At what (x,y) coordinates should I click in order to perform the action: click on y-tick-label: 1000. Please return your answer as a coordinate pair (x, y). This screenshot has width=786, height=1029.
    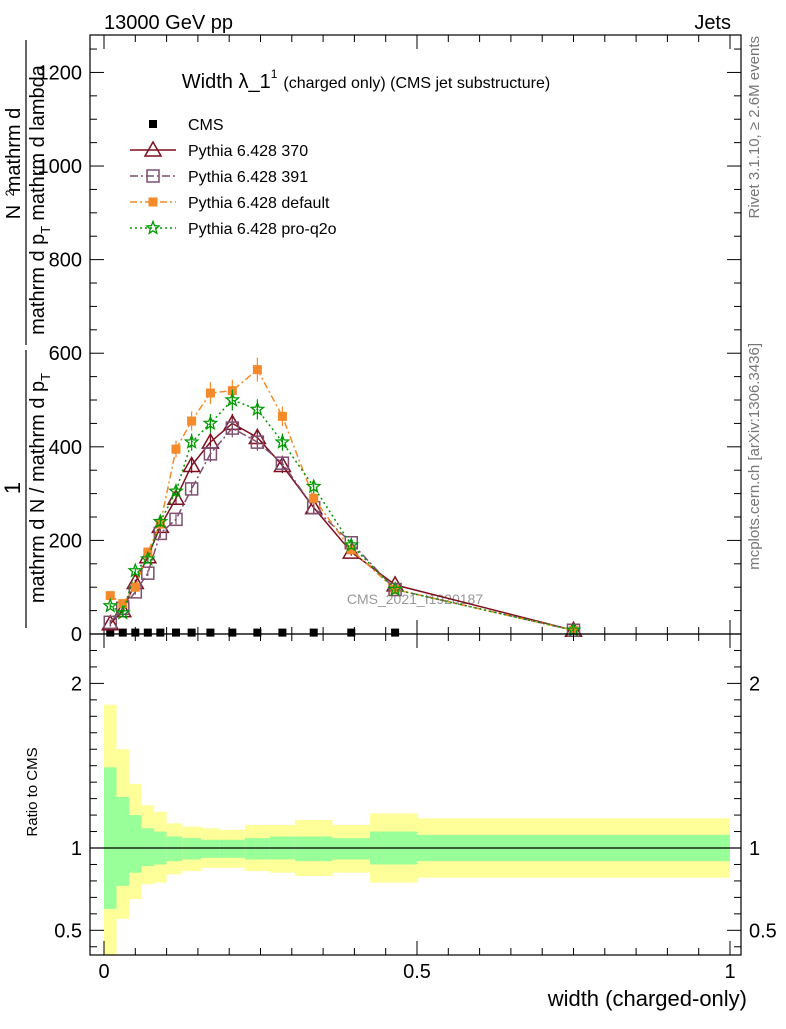
    Looking at the image, I should click on (60, 167).